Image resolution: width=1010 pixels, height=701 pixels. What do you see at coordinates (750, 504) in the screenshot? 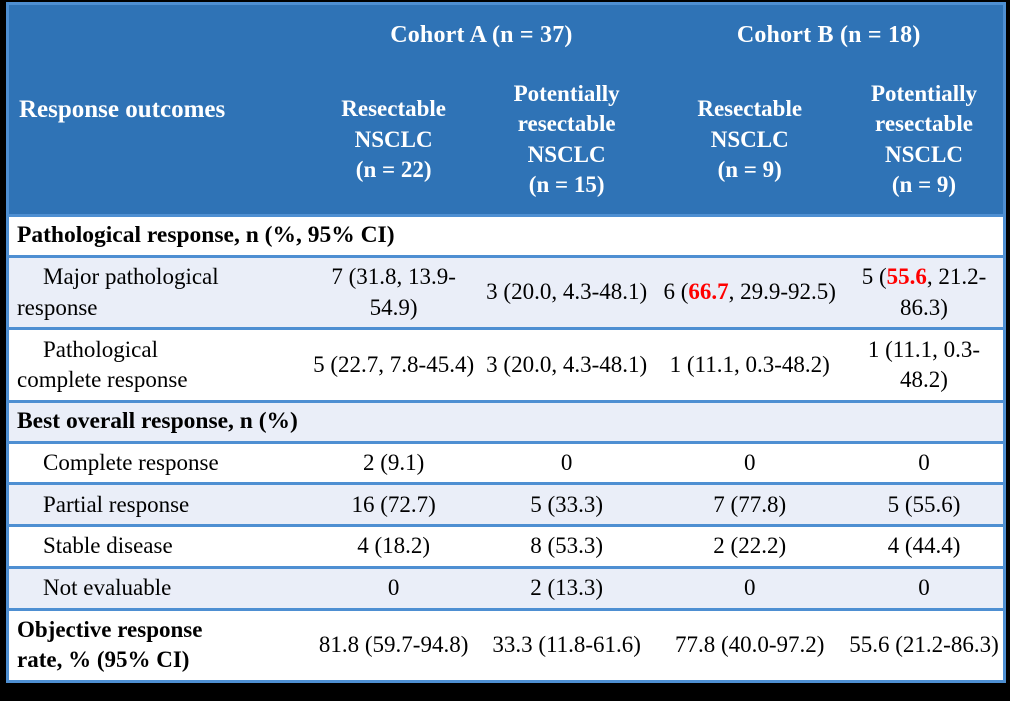
I see `value-cell: 7 (77.8)` at bounding box center [750, 504].